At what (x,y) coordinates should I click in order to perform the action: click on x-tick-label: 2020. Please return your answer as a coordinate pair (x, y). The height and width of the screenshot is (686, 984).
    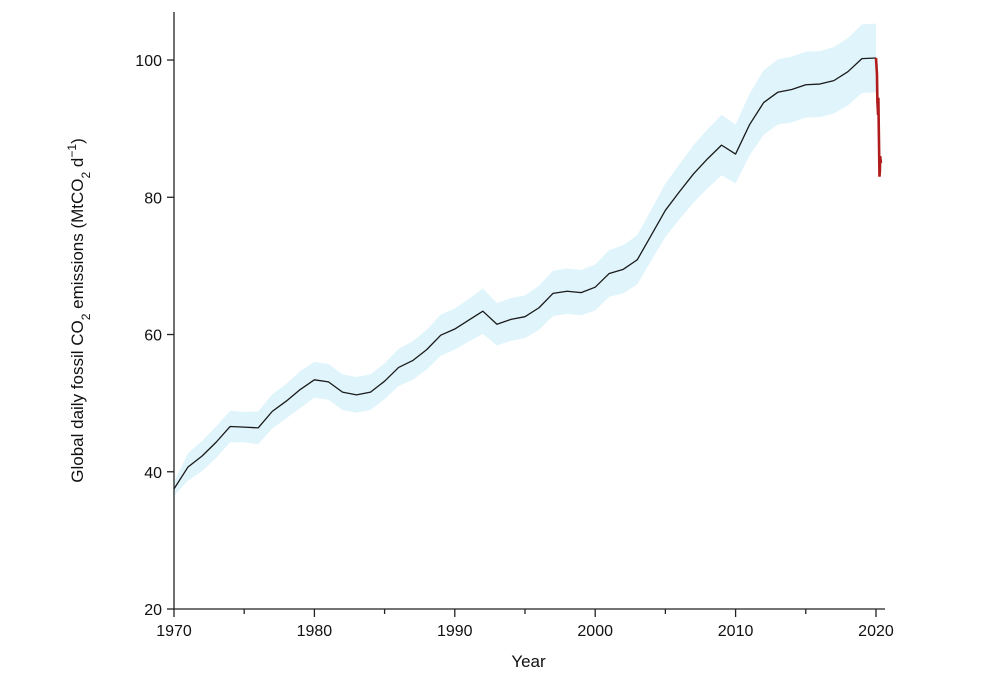
    Looking at the image, I should click on (876, 631).